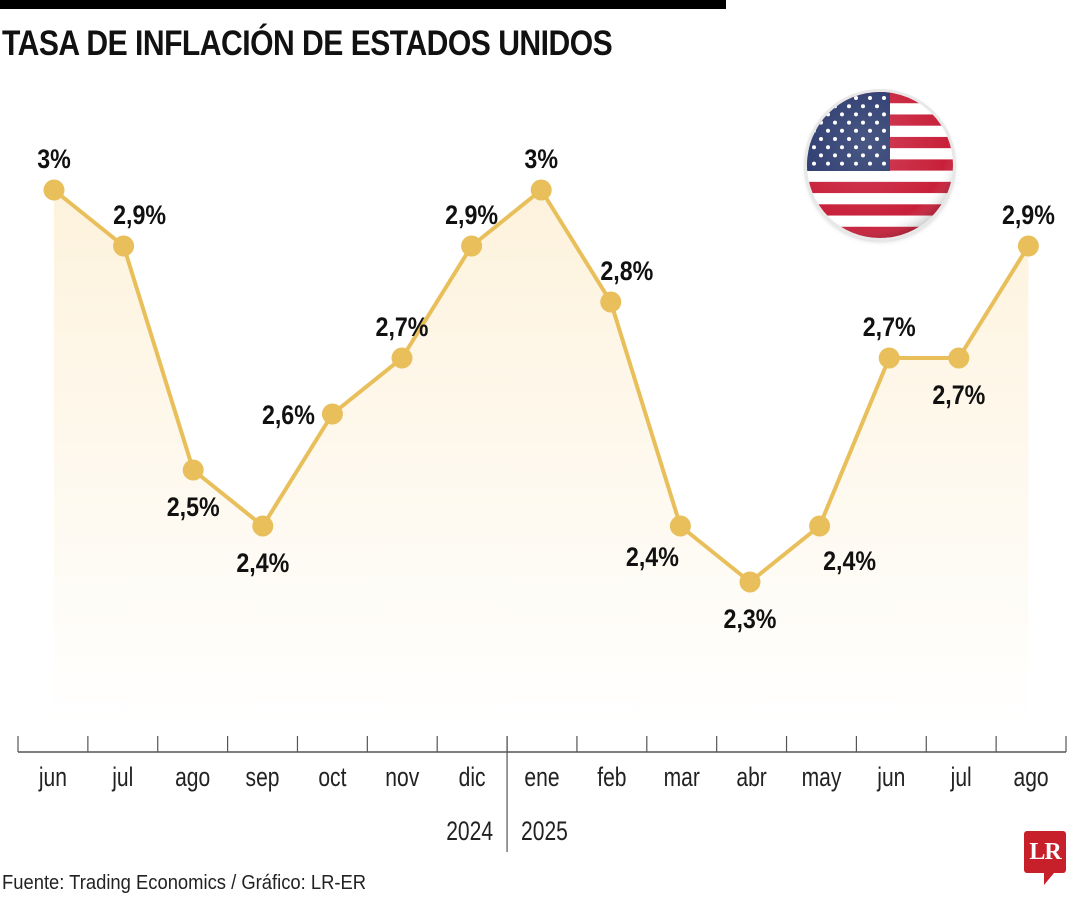  What do you see at coordinates (611, 778) in the screenshot?
I see `x-tick-label: feb` at bounding box center [611, 778].